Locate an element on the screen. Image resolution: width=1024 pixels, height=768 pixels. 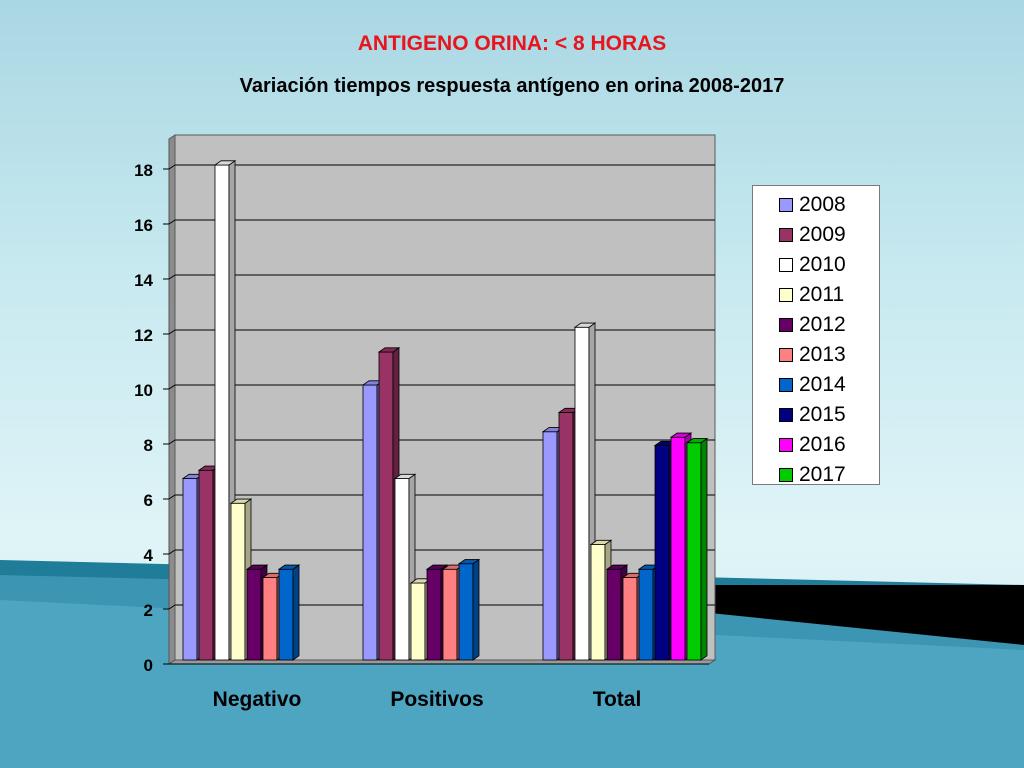
y-tick-label: 16 is located at coordinates (143, 225).